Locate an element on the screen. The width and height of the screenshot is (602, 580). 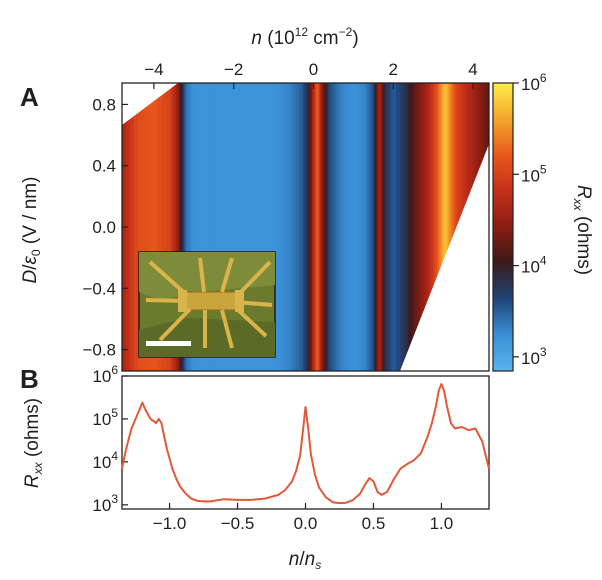
colorbar-tick-label: 10⁶ is located at coordinates (534, 82).